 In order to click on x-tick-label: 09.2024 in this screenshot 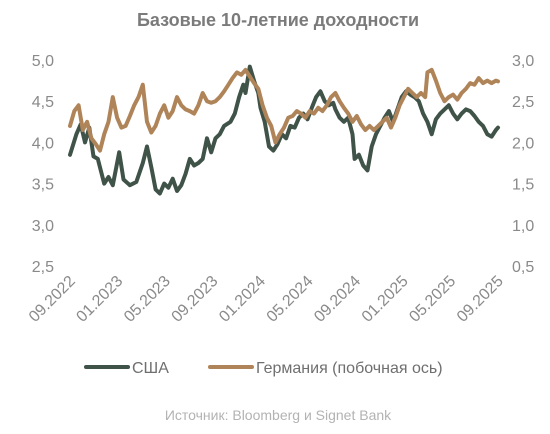, I will do `click(337, 299)`.